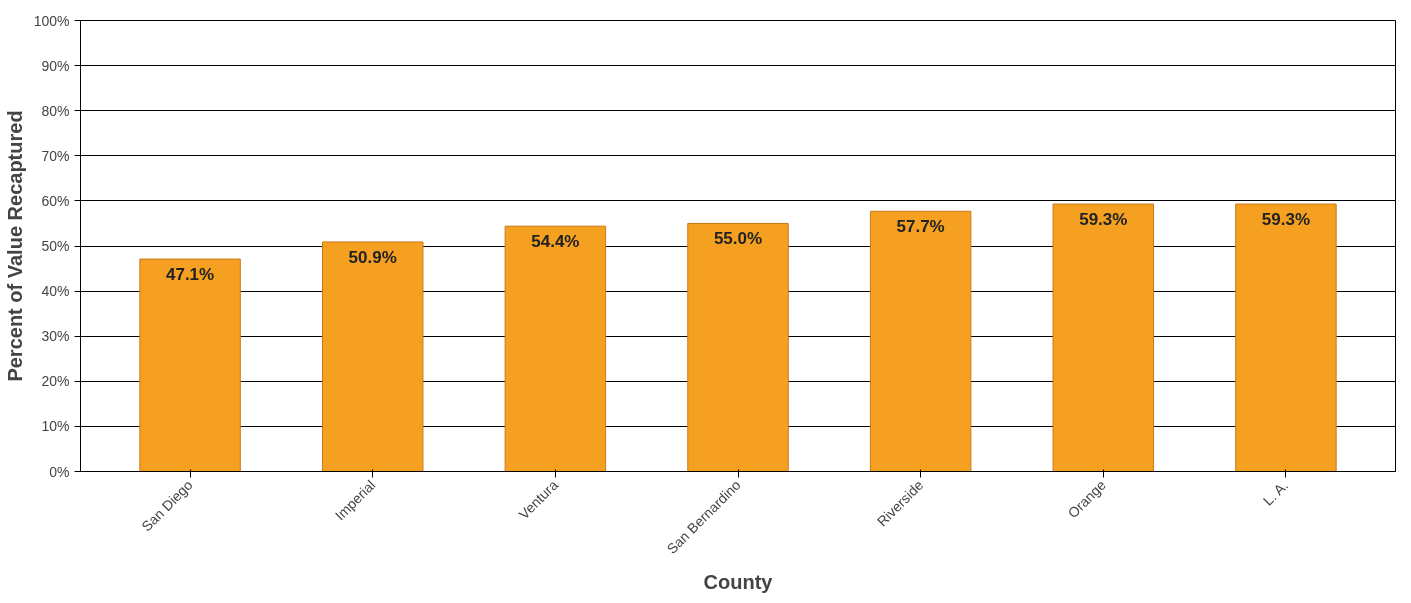  Describe the element at coordinates (555, 242) in the screenshot. I see `data-label: 54.4%` at that location.